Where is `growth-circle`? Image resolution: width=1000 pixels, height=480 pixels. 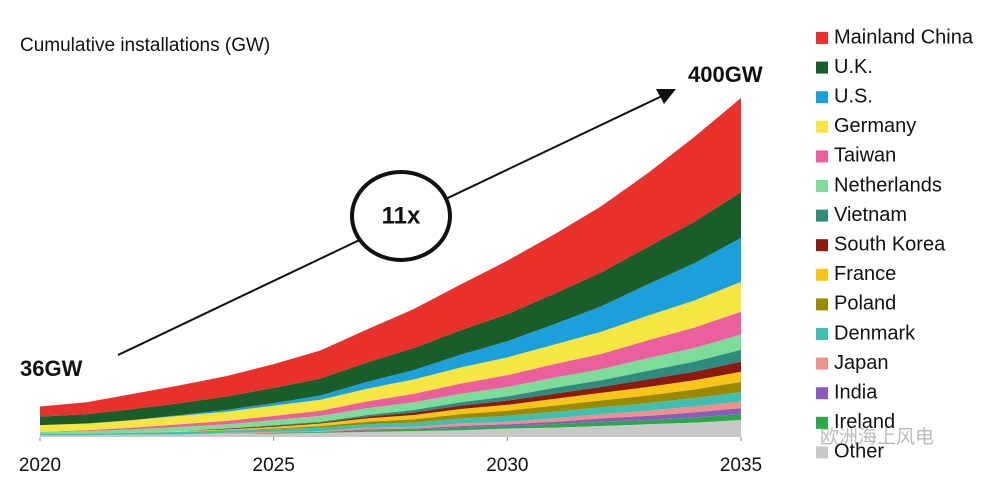
growth-circle is located at coordinates (401, 216).